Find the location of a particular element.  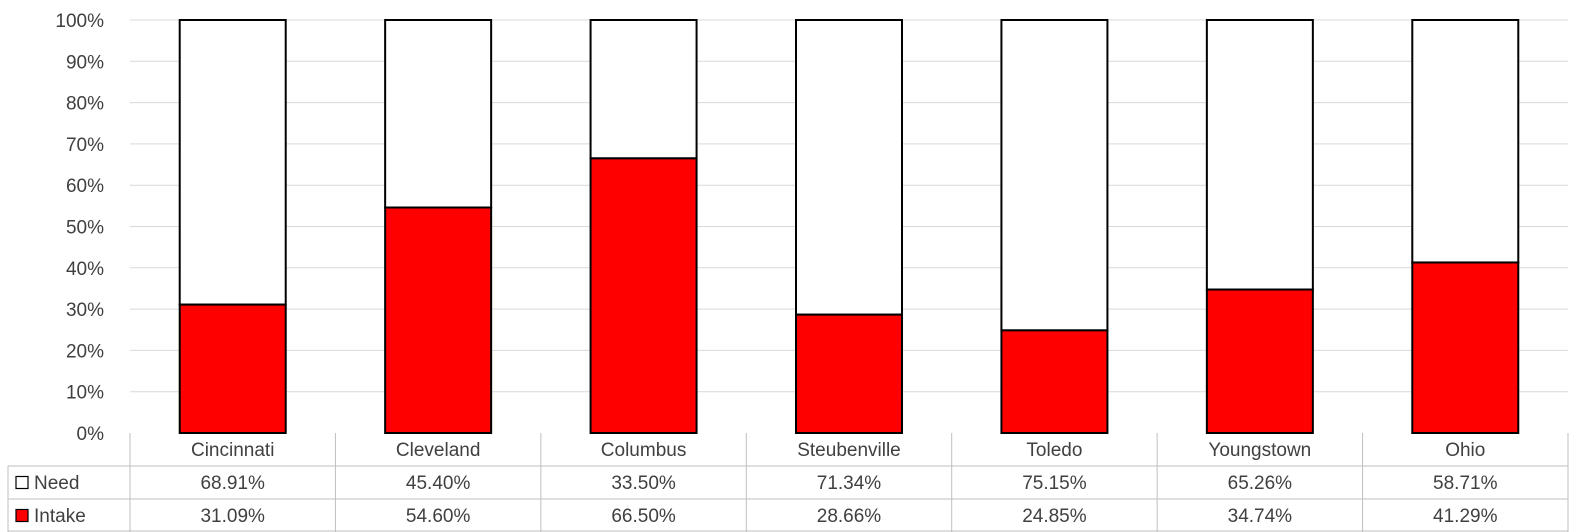

x-category-label: Ohio is located at coordinates (1465, 450).